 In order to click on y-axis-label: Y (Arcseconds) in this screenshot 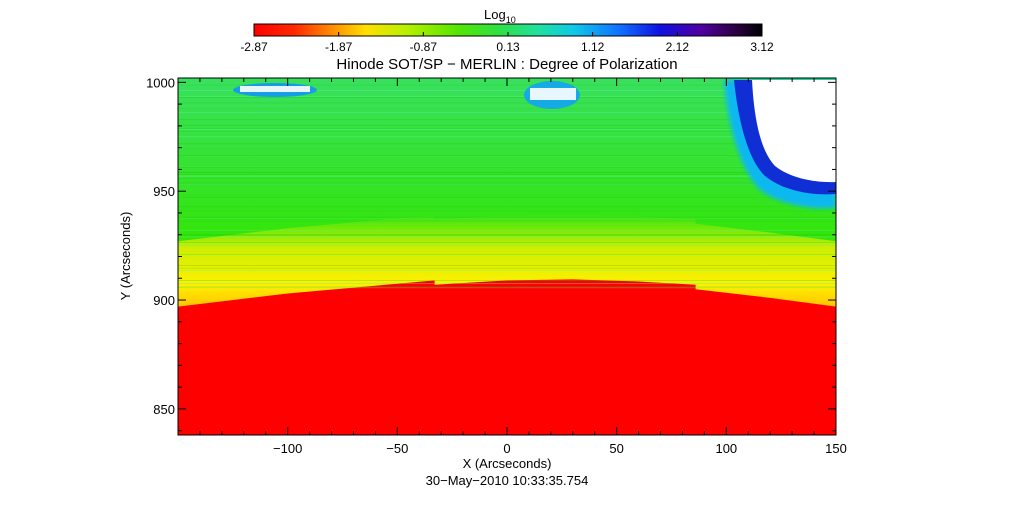, I will do `click(125, 256)`.